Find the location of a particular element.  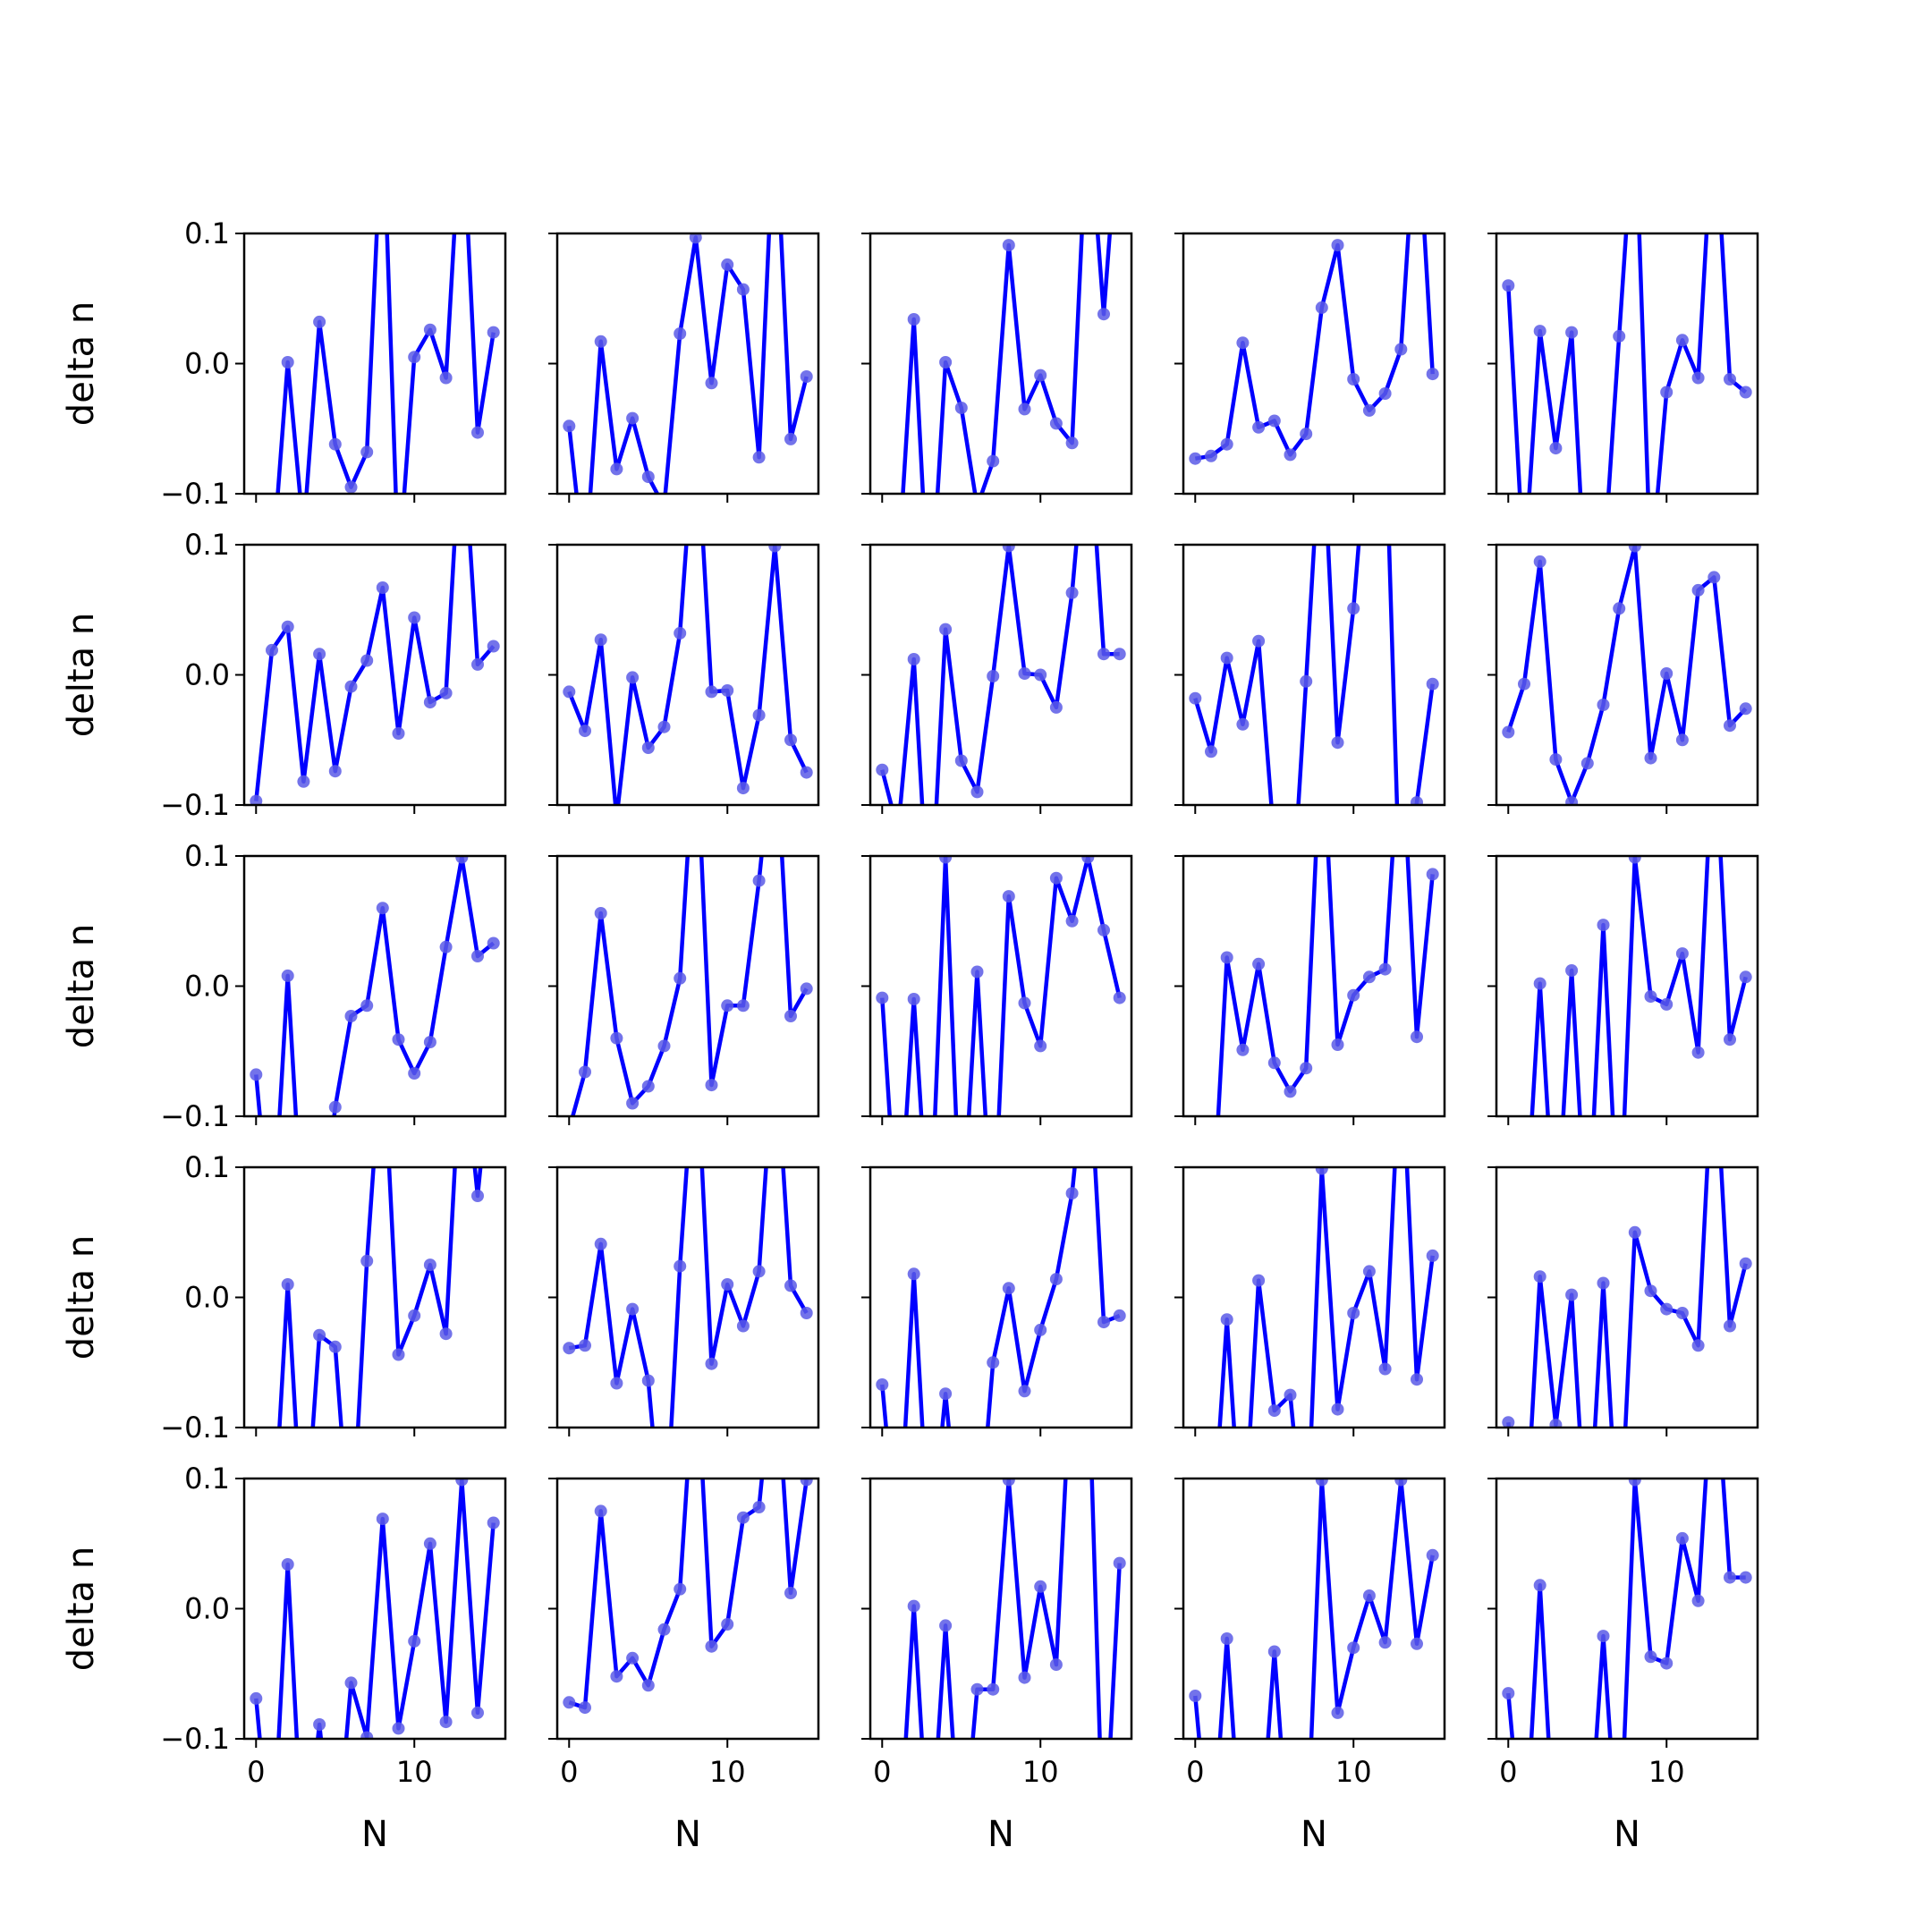

panel-r4-c5 is located at coordinates (1623, 1300).